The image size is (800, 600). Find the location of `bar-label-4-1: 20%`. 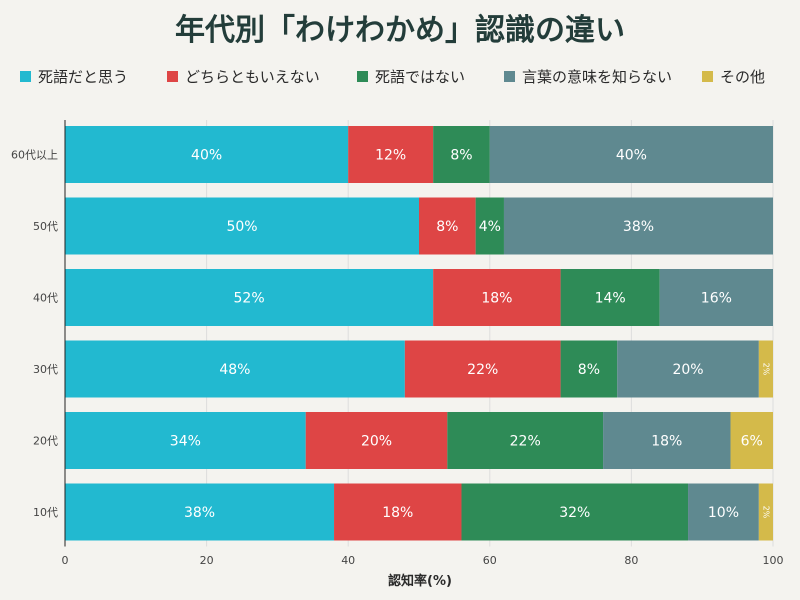

bar-label-4-1: 20% is located at coordinates (376, 442).